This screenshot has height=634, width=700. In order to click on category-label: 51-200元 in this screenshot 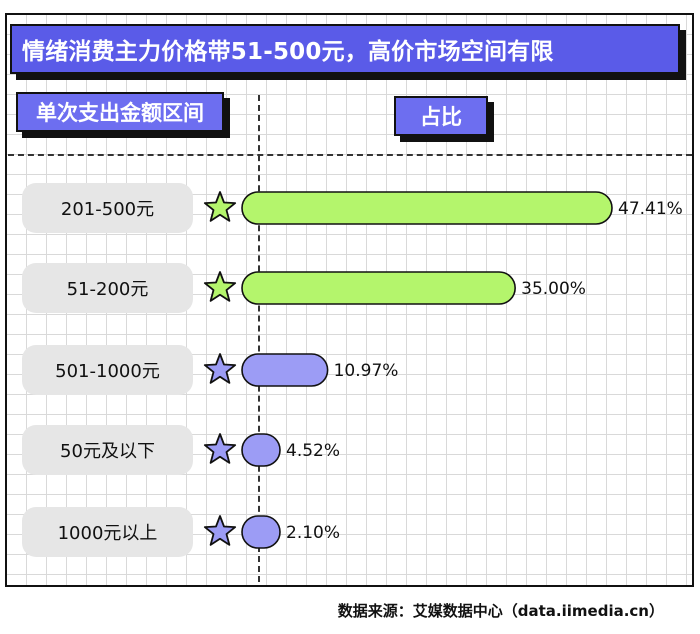, I will do `click(107, 288)`.